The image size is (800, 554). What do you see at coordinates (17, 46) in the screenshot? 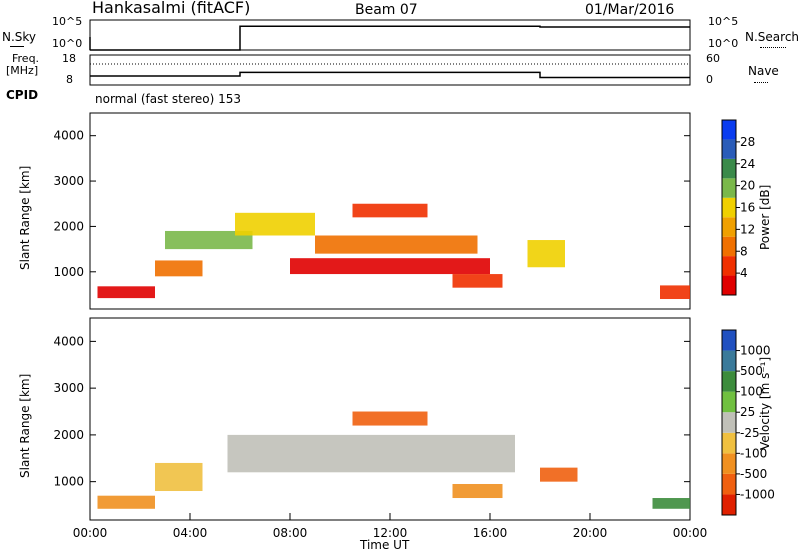
I see `nsky-legend-line` at bounding box center [17, 46].